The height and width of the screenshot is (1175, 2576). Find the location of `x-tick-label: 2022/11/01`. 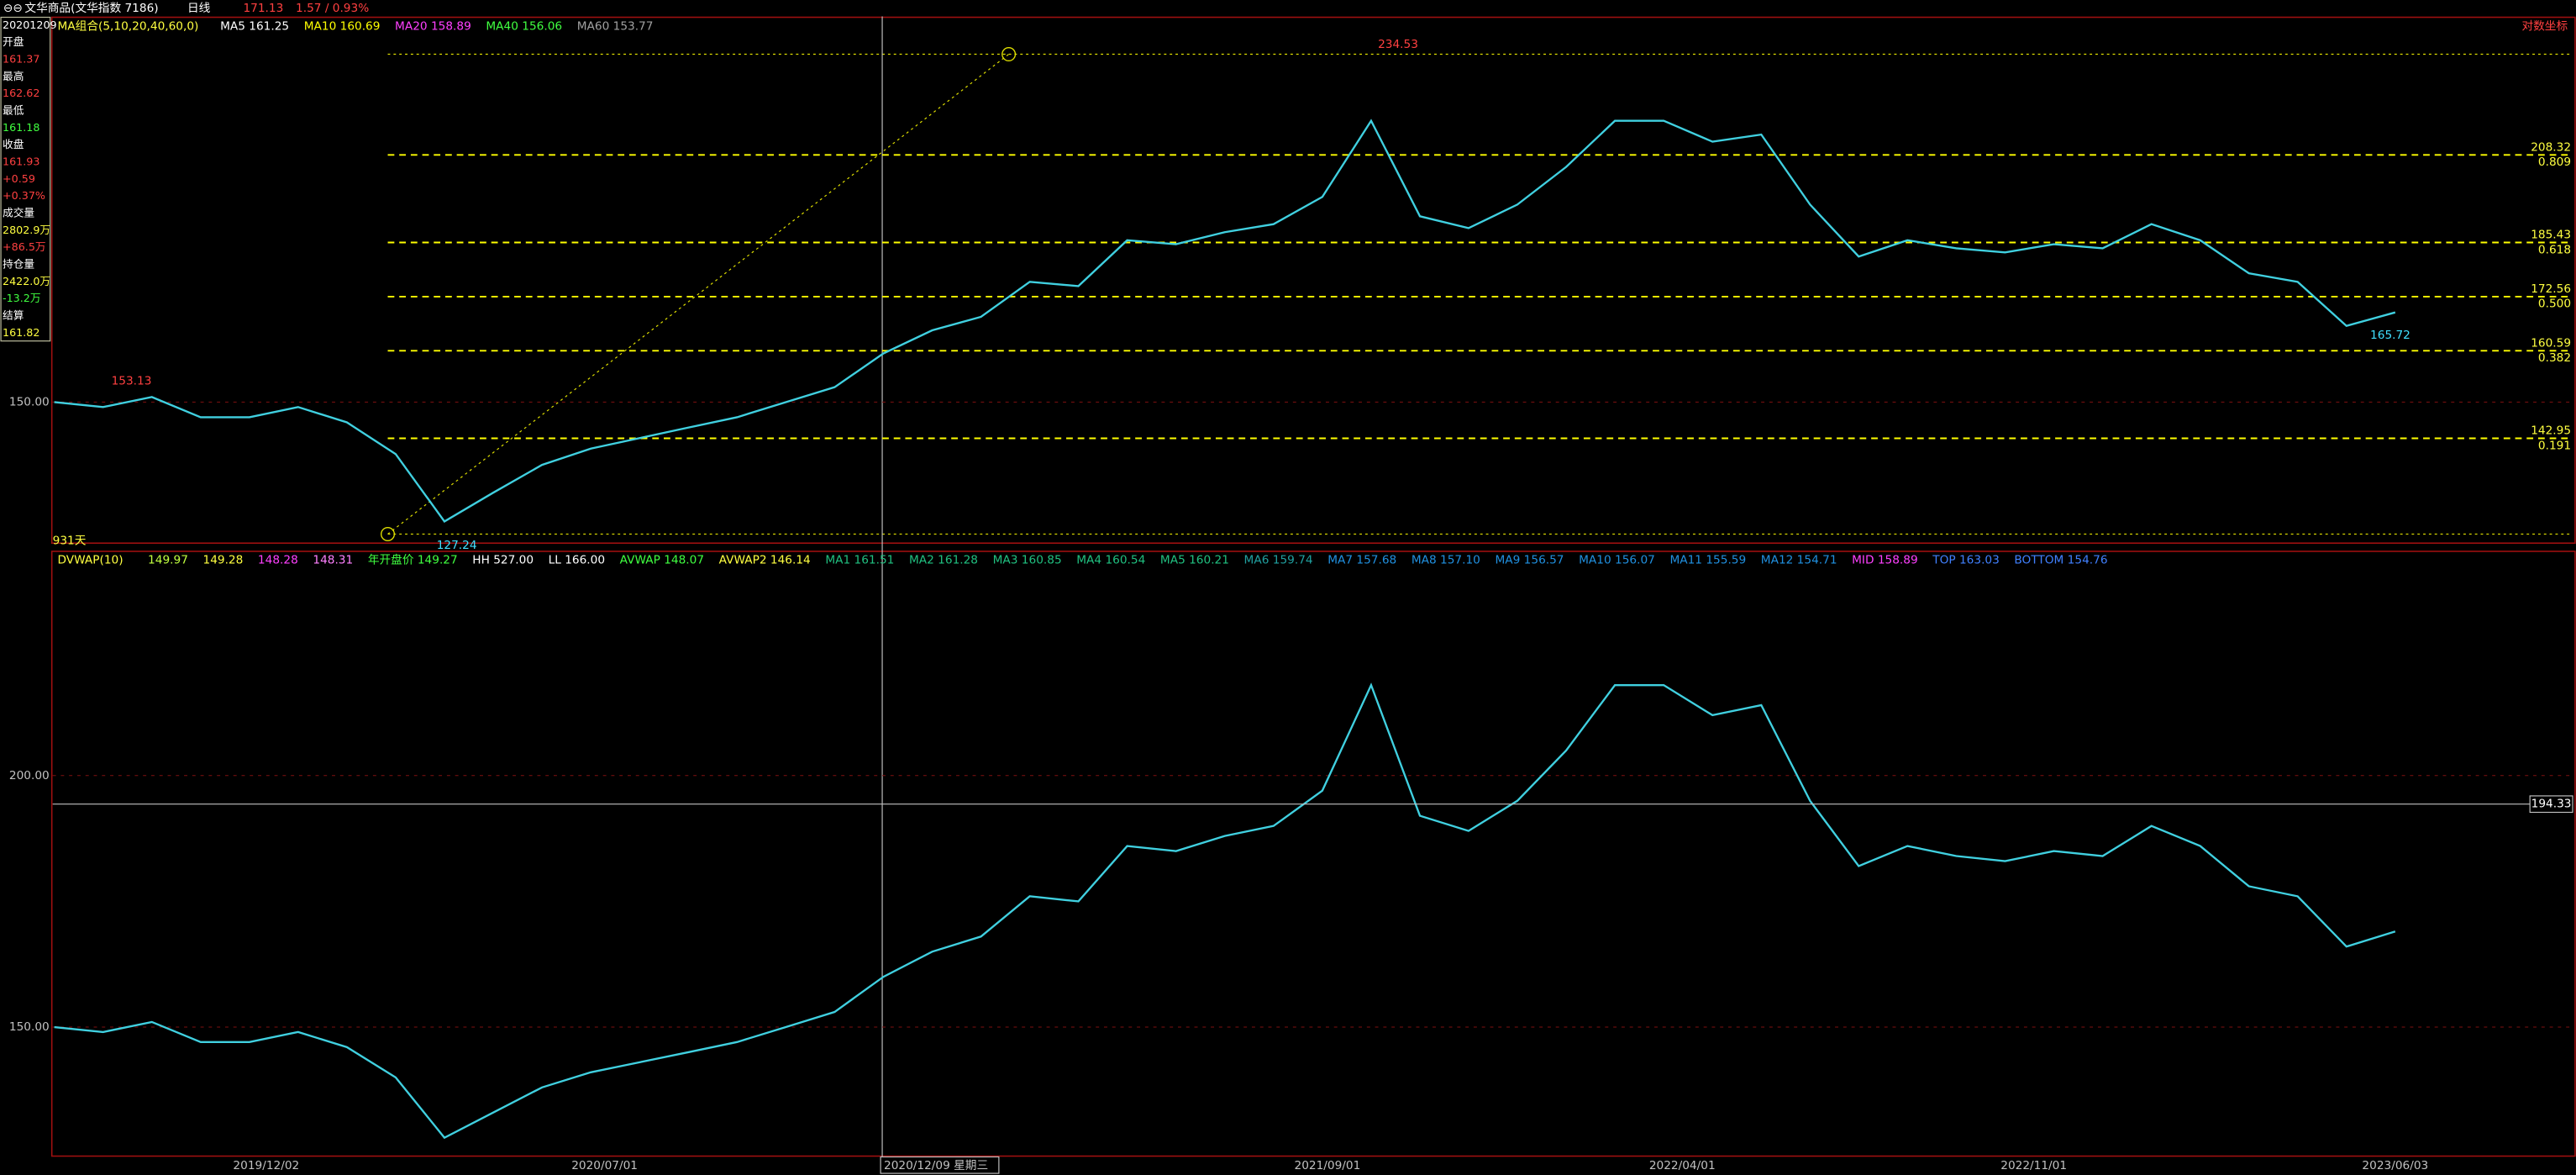

x-tick-label: 2022/11/01 is located at coordinates (2033, 1166).